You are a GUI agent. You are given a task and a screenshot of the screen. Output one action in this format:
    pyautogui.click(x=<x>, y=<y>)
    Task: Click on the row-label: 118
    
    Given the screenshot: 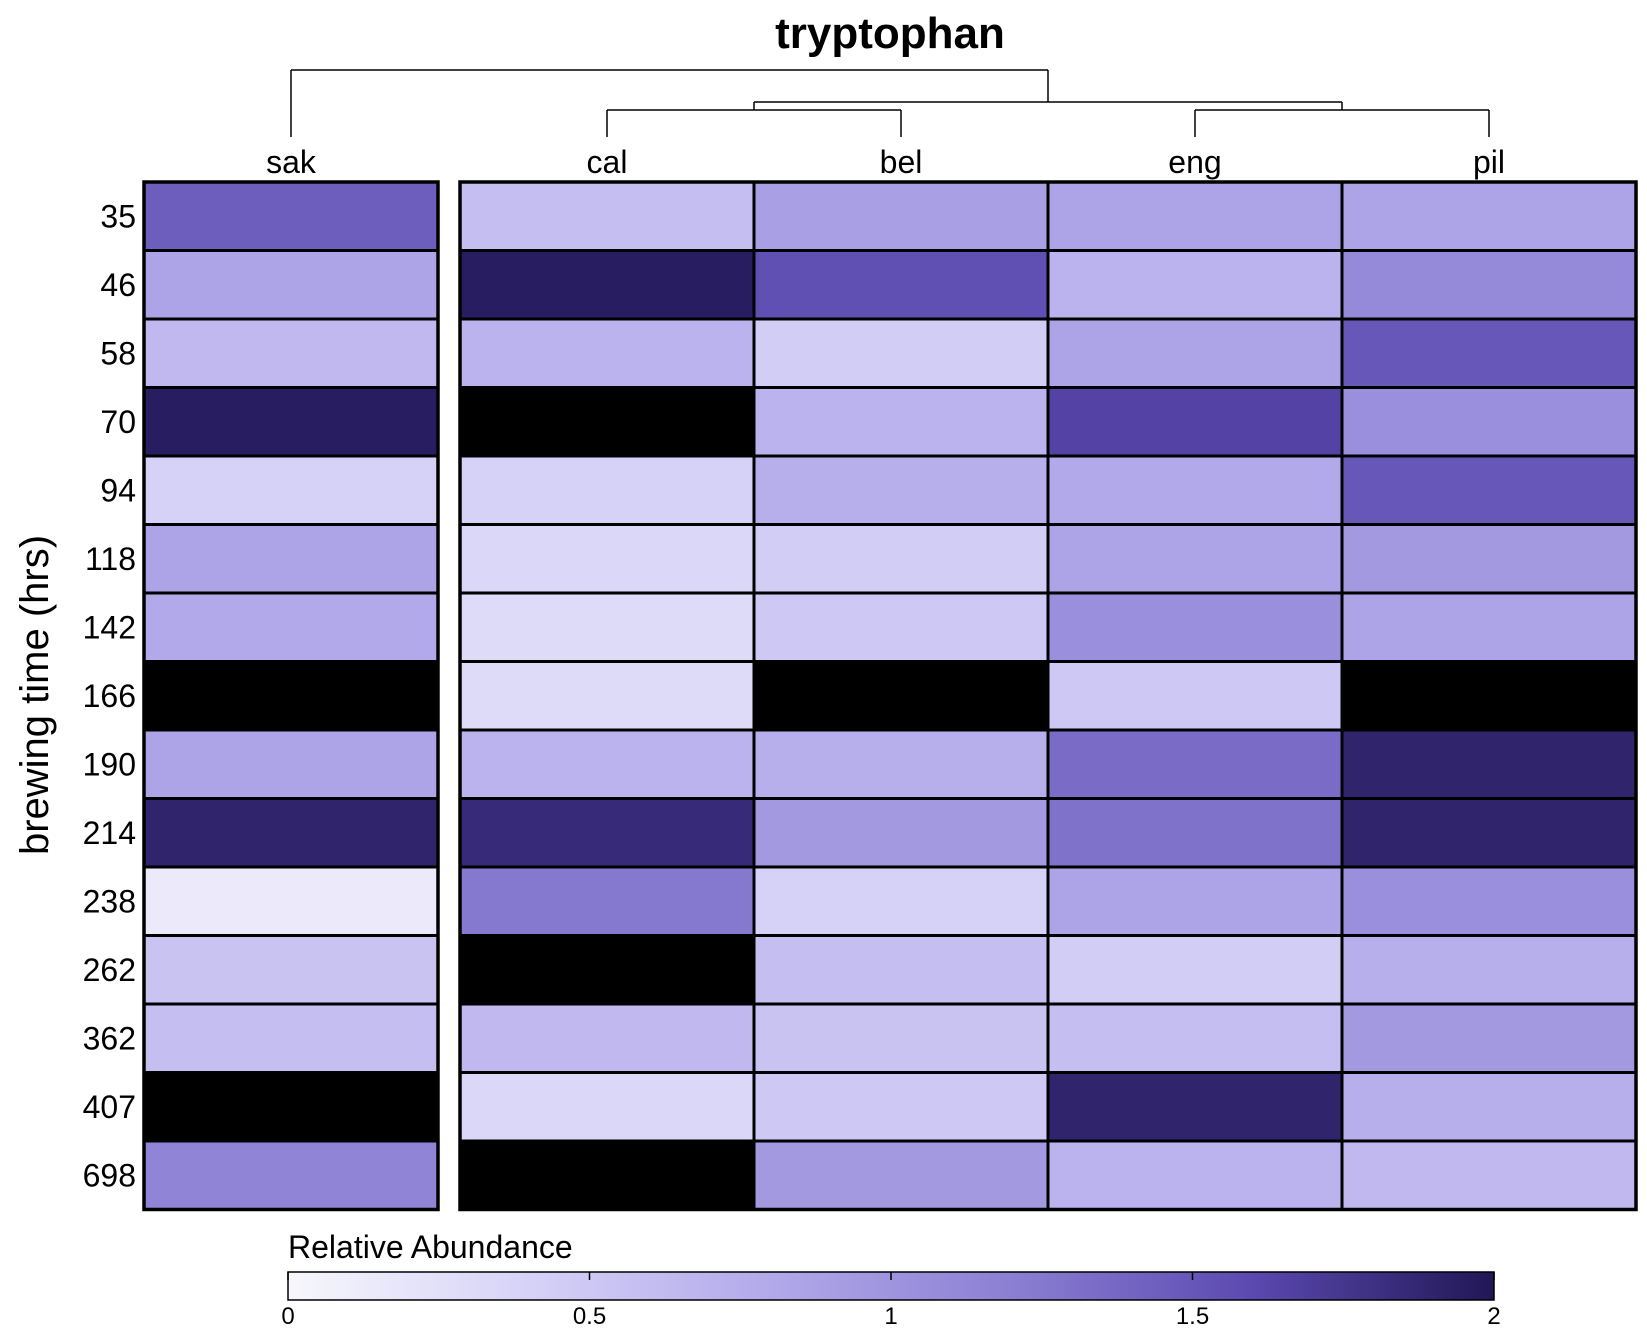 What is the action you would take?
    pyautogui.click(x=110, y=559)
    